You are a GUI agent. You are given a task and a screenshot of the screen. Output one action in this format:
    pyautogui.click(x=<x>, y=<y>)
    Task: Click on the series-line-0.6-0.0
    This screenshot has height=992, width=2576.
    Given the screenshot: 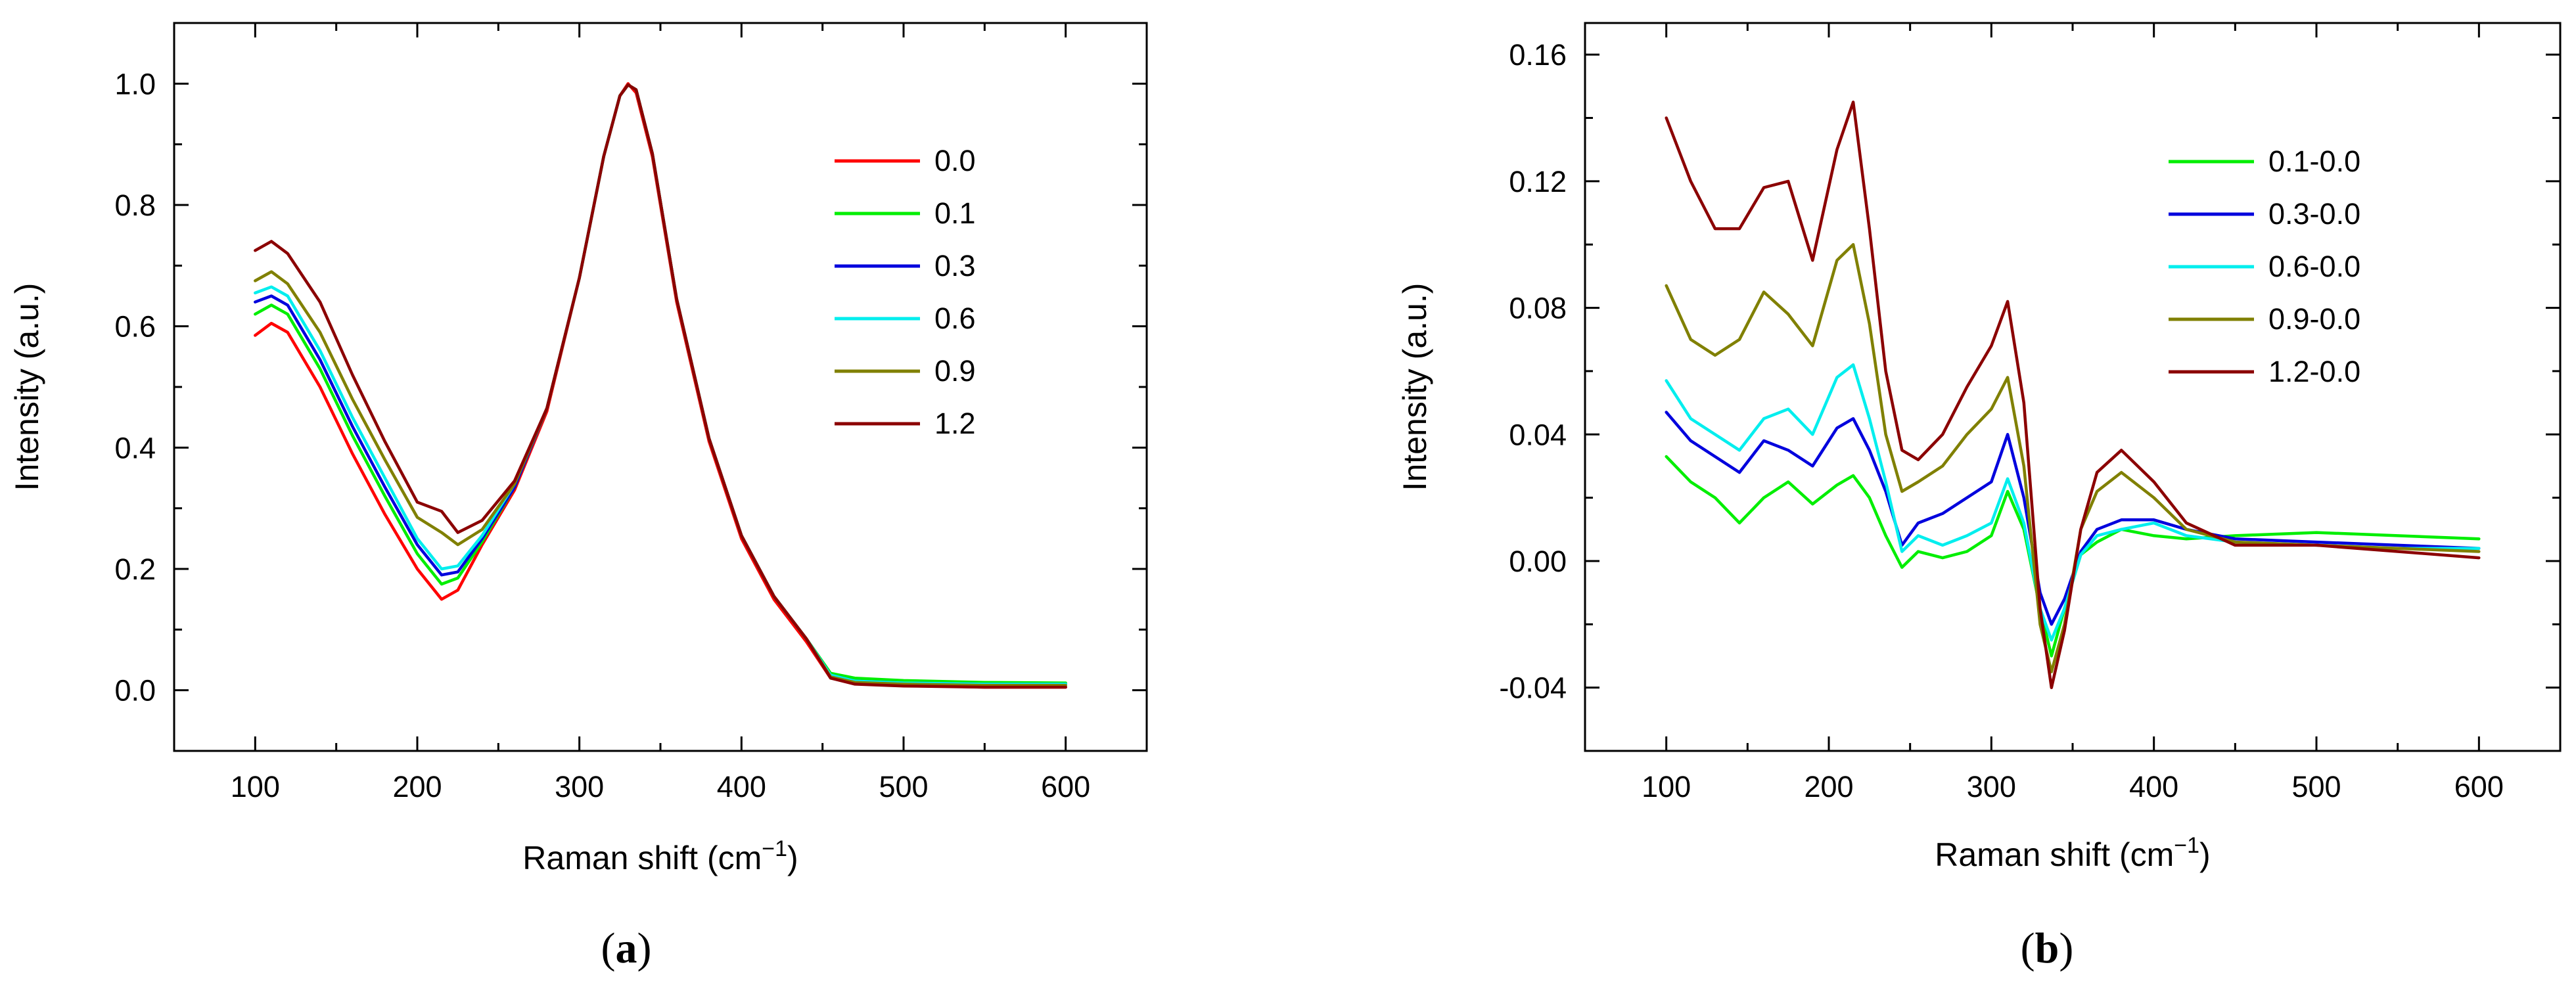 What is the action you would take?
    pyautogui.click(x=2073, y=502)
    